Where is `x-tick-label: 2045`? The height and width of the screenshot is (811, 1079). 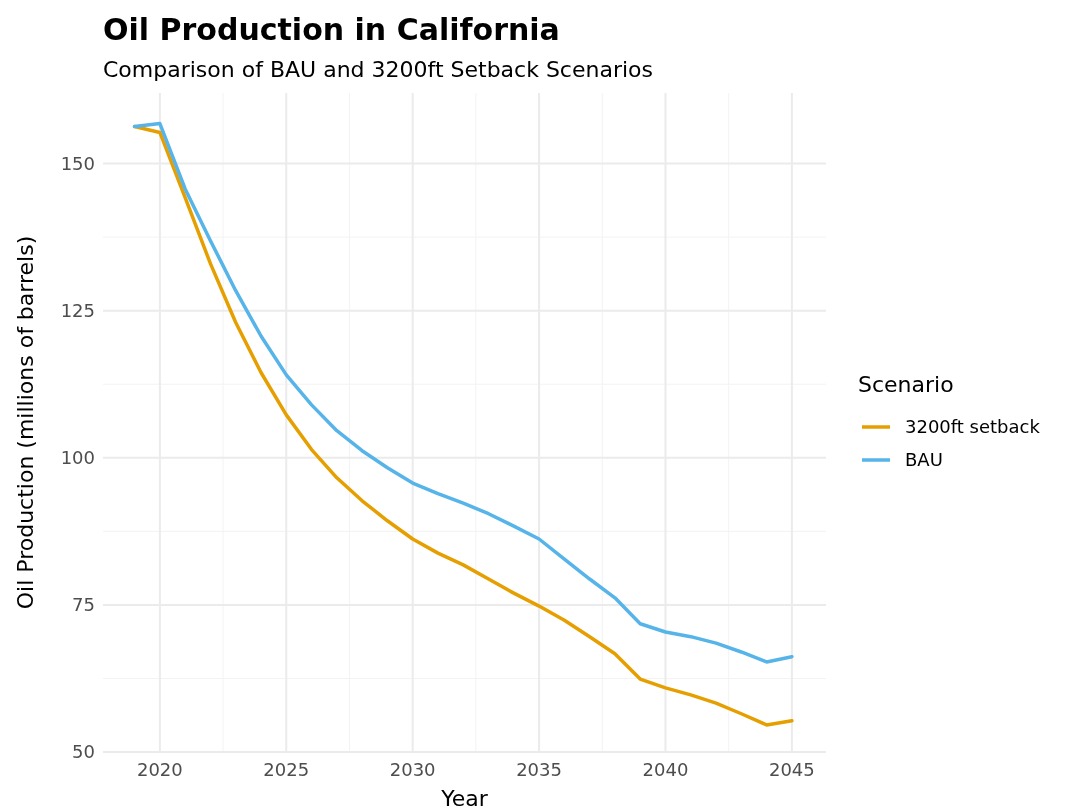
x-tick-label: 2045 is located at coordinates (791, 769).